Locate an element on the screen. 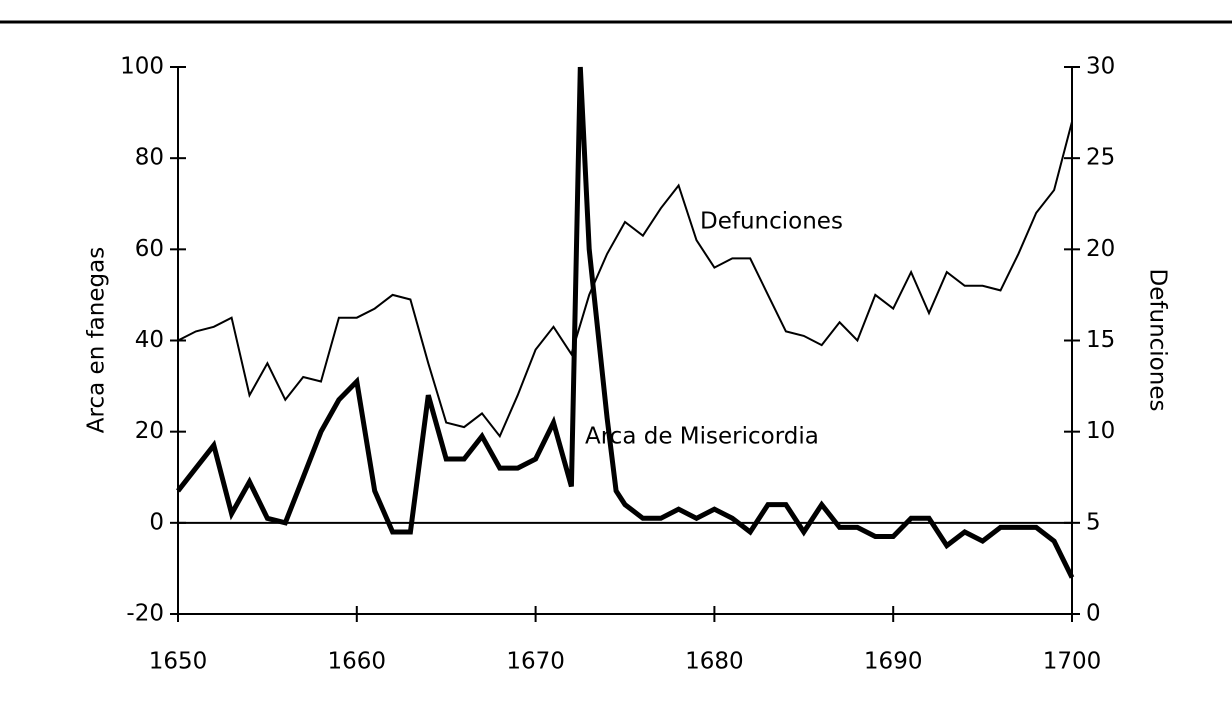 This screenshot has width=1232, height=702. y2-tick-label: 25 is located at coordinates (1100, 158).